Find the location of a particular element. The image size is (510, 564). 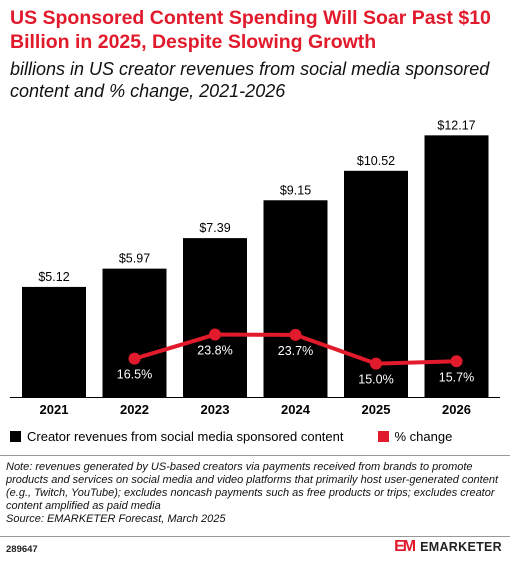

bar-label-2021: $5.12 is located at coordinates (53, 277).